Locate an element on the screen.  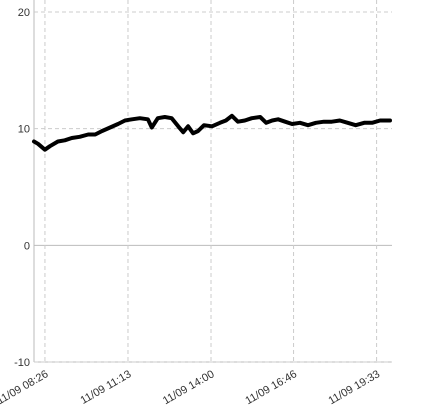
x-tick-label: 11/09 08:26 is located at coordinates (25, 387).